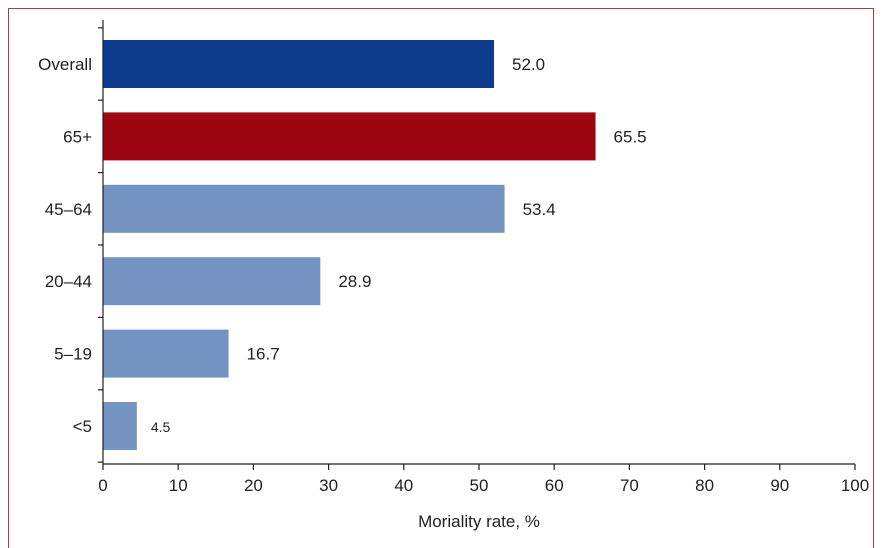 This screenshot has height=548, width=885. What do you see at coordinates (629, 485) in the screenshot?
I see `x-tick-label-7: 70` at bounding box center [629, 485].